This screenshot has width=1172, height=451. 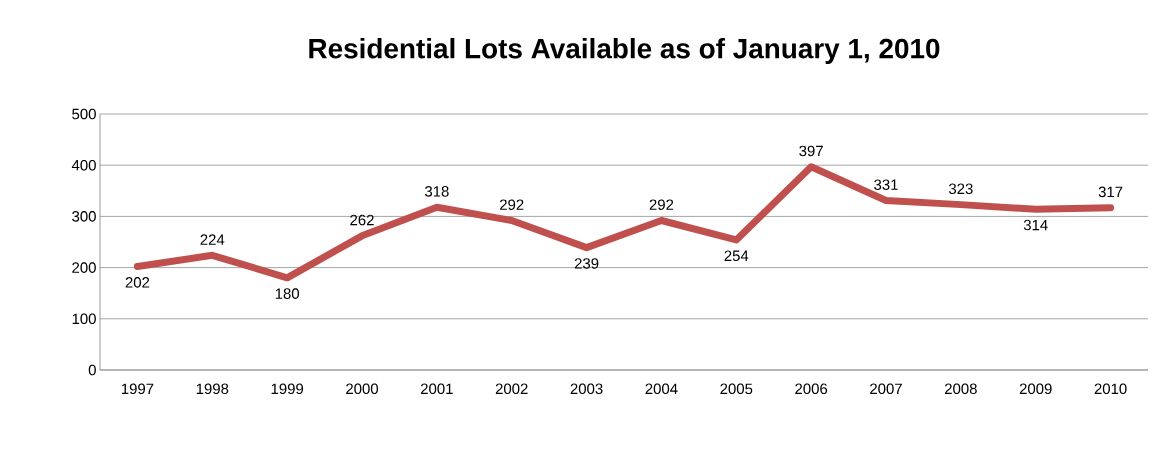 I want to click on data-label: 317, so click(x=1110, y=192).